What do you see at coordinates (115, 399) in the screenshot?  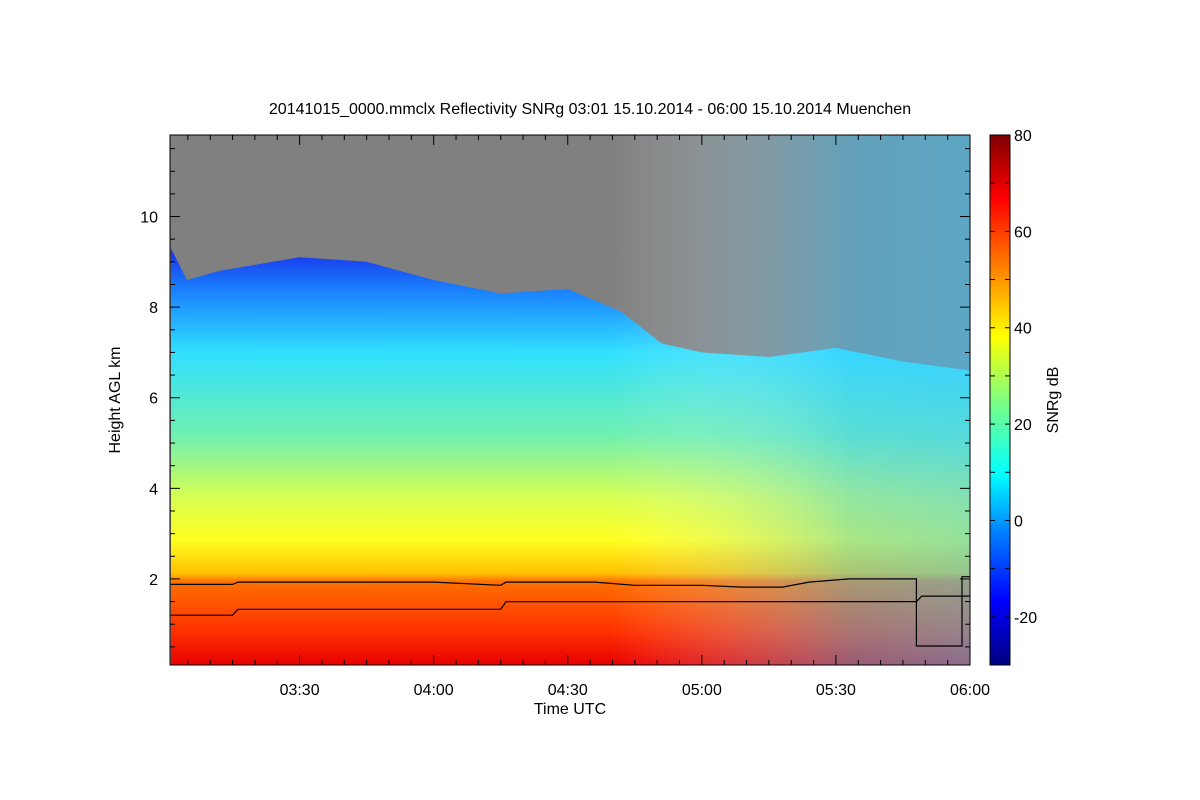 I see `y-axis-title: Height AGL km` at bounding box center [115, 399].